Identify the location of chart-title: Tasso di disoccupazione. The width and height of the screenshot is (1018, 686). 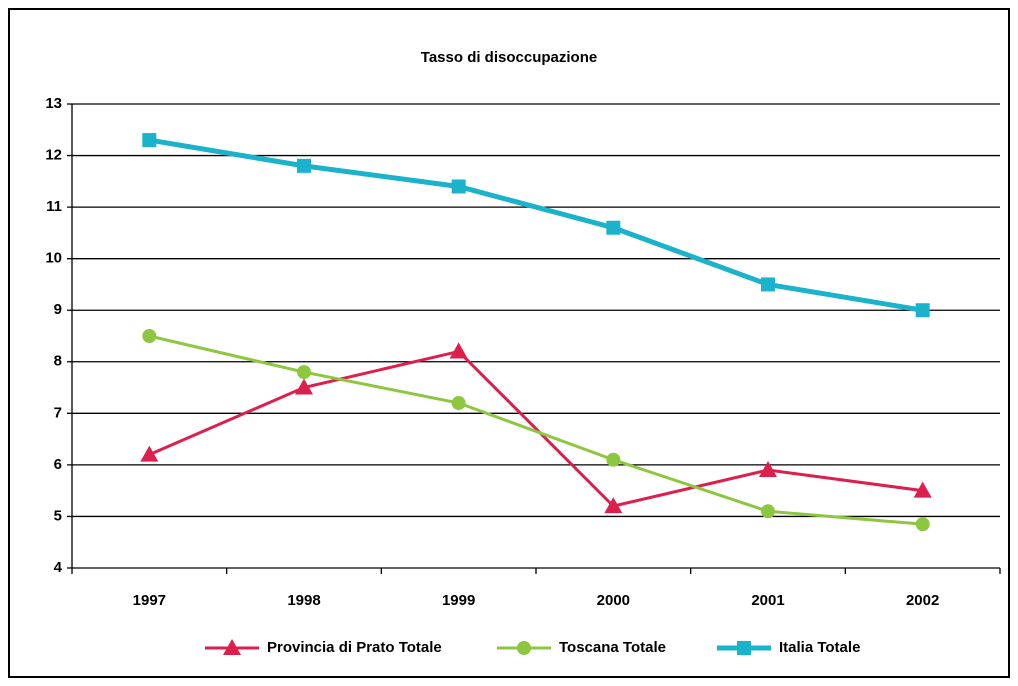
(509, 57).